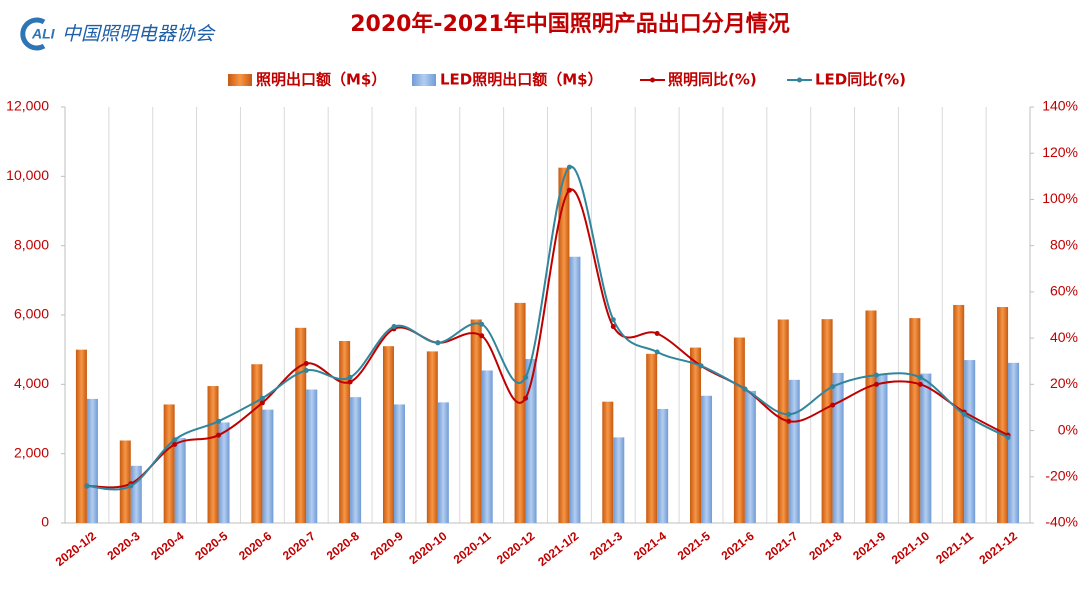 The height and width of the screenshot is (596, 1080). Describe the element at coordinates (558, 549) in the screenshot. I see `x-tick-label: 2021-1/2` at that location.